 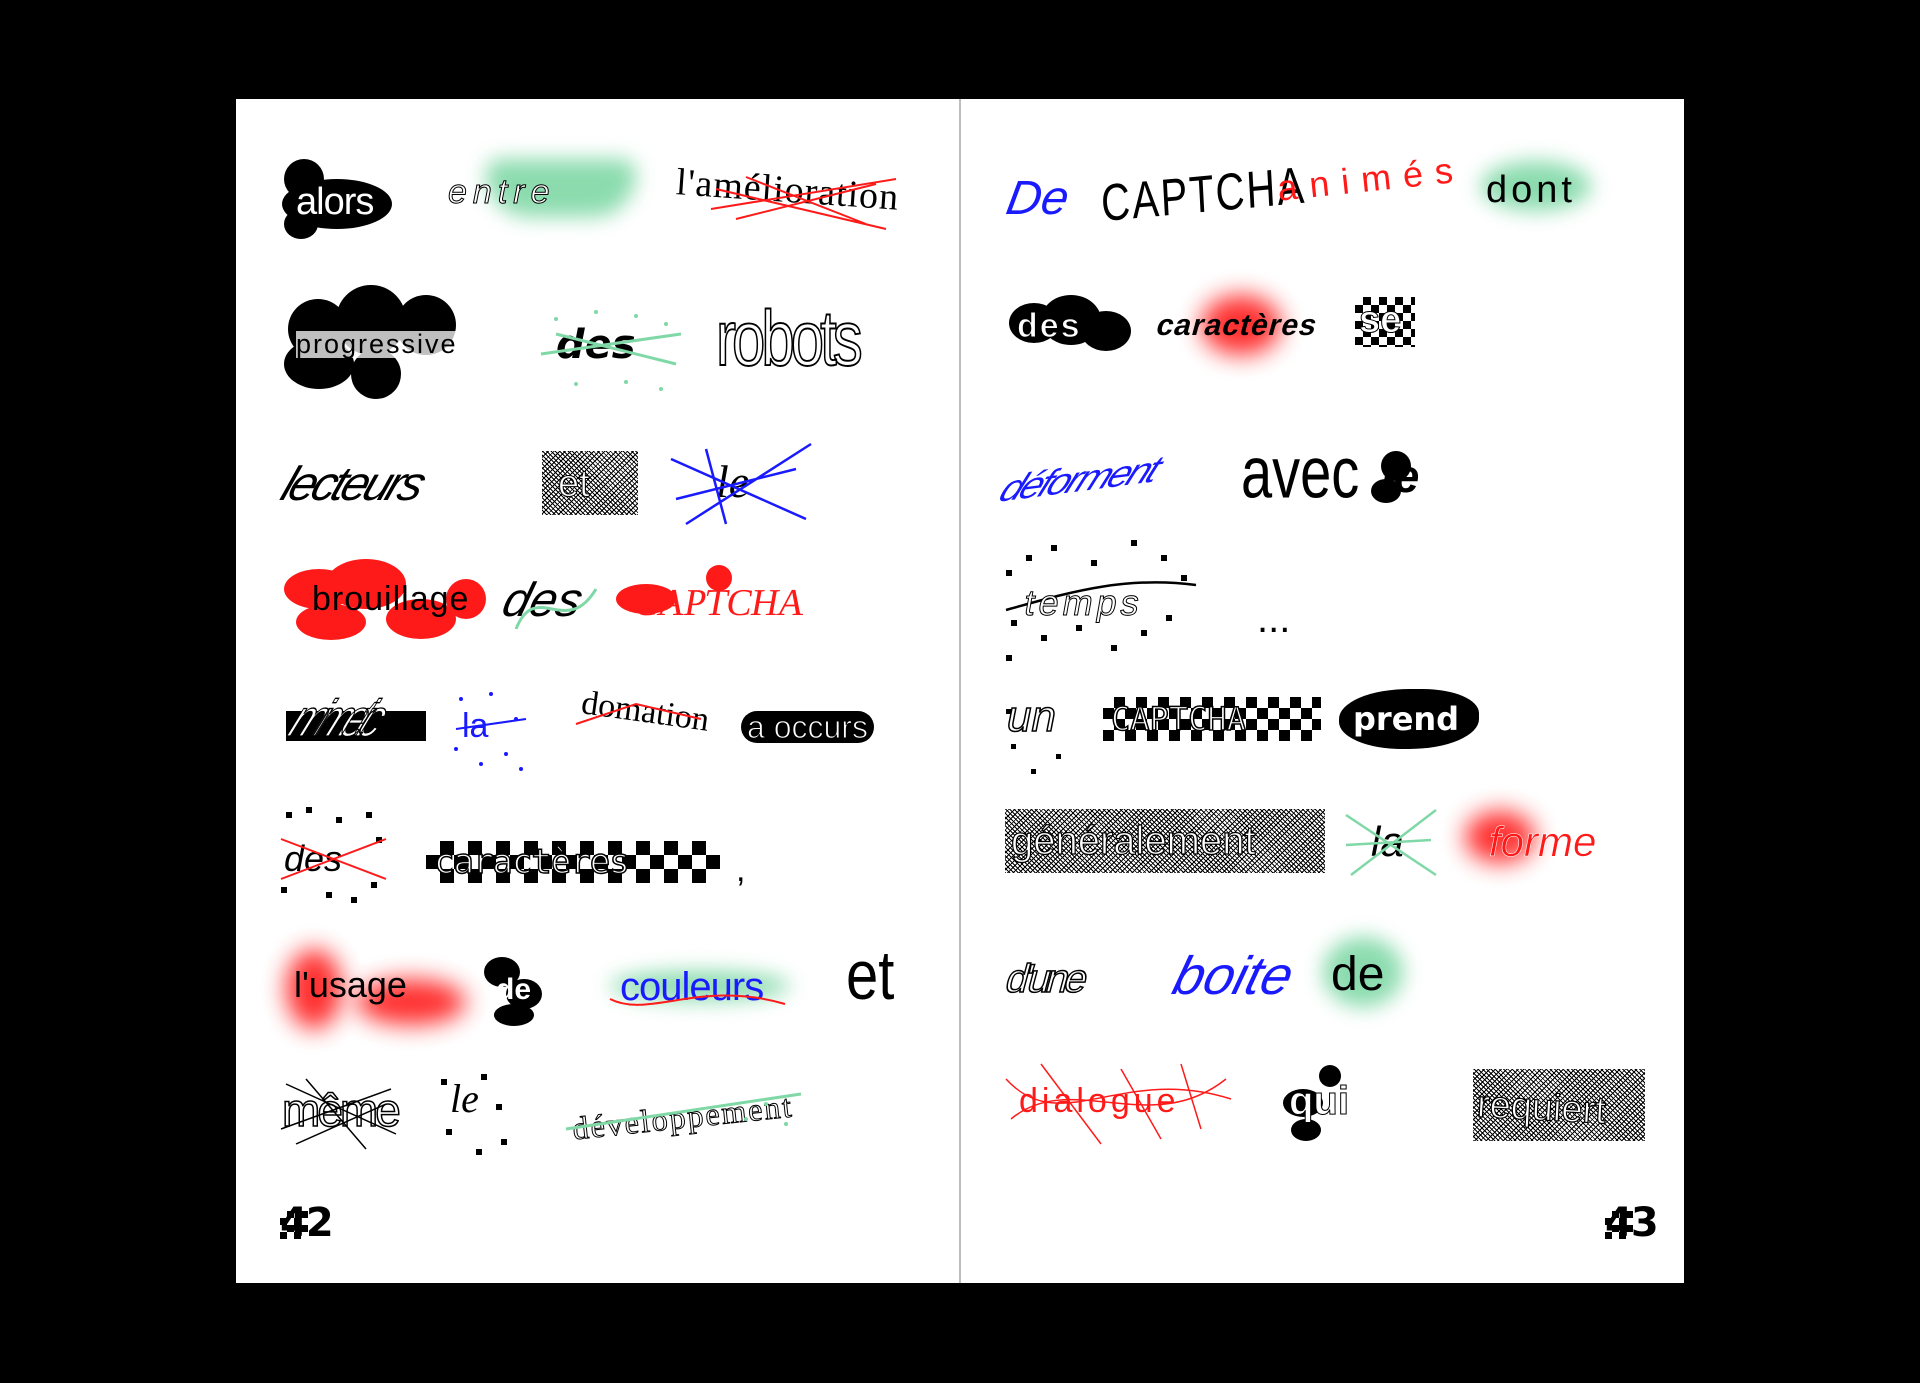 I want to click on word-des-right: des, so click(x=1049, y=326).